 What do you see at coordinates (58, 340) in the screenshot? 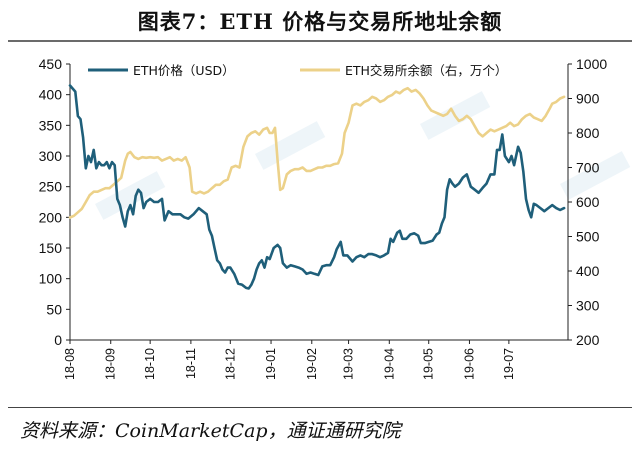
I see `y-left-tick-label: 0` at bounding box center [58, 340].